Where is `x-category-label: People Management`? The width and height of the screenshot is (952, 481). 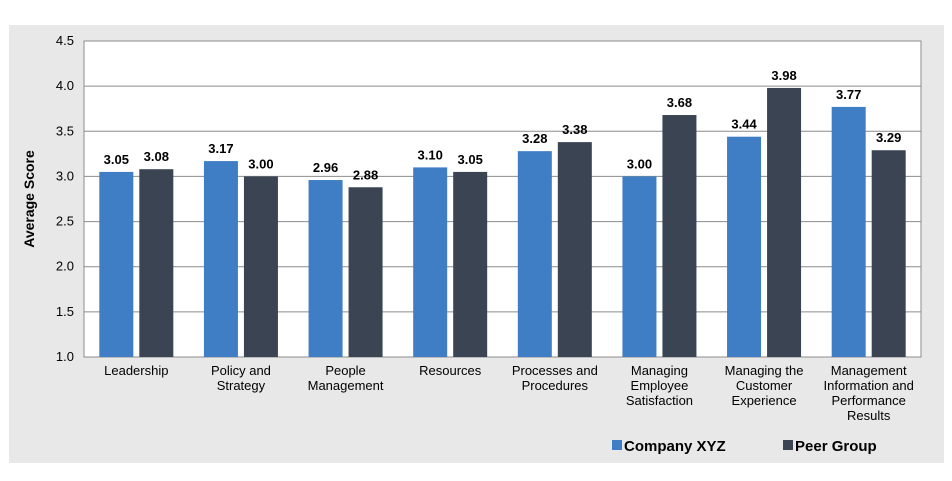
x-category-label: People Management is located at coordinates (346, 378).